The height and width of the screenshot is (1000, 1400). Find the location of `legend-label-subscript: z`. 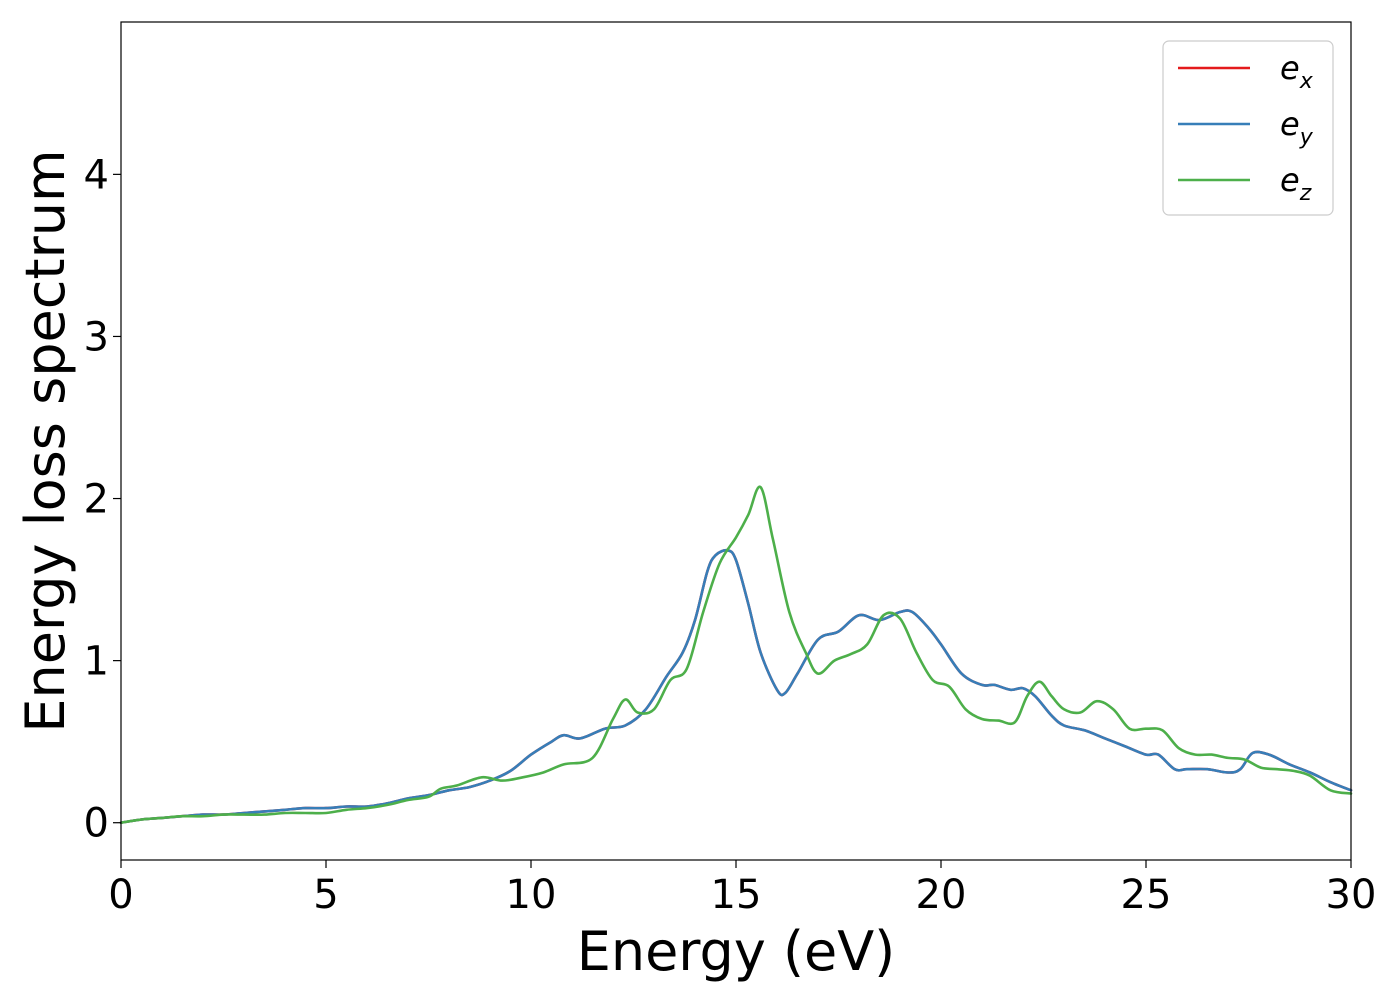

legend-label-subscript: z is located at coordinates (1305, 193).